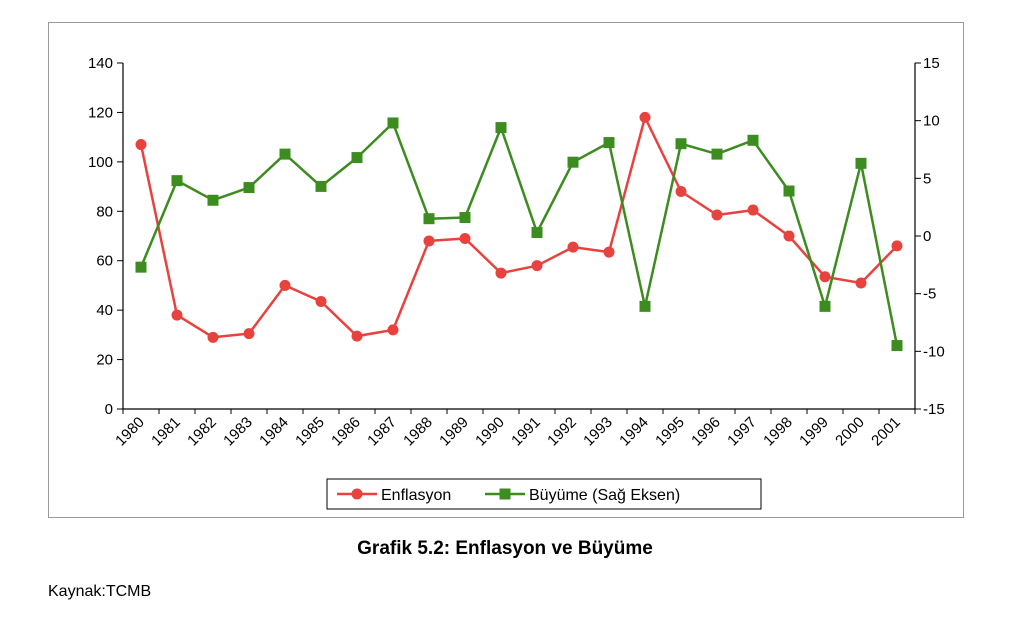  Describe the element at coordinates (929, 294) in the screenshot. I see `y-right-tick-label: -5` at that location.